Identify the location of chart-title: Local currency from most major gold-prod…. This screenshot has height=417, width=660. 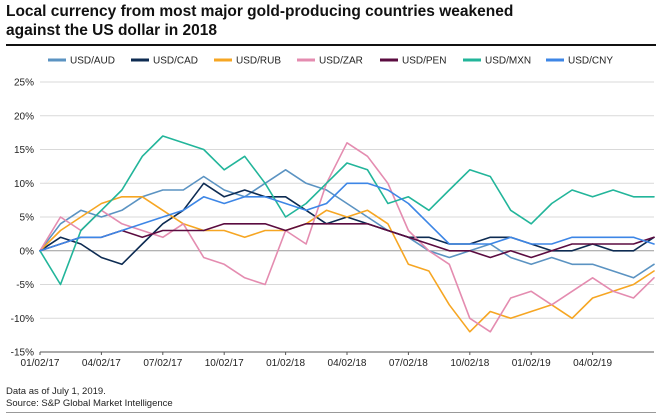
(331, 21).